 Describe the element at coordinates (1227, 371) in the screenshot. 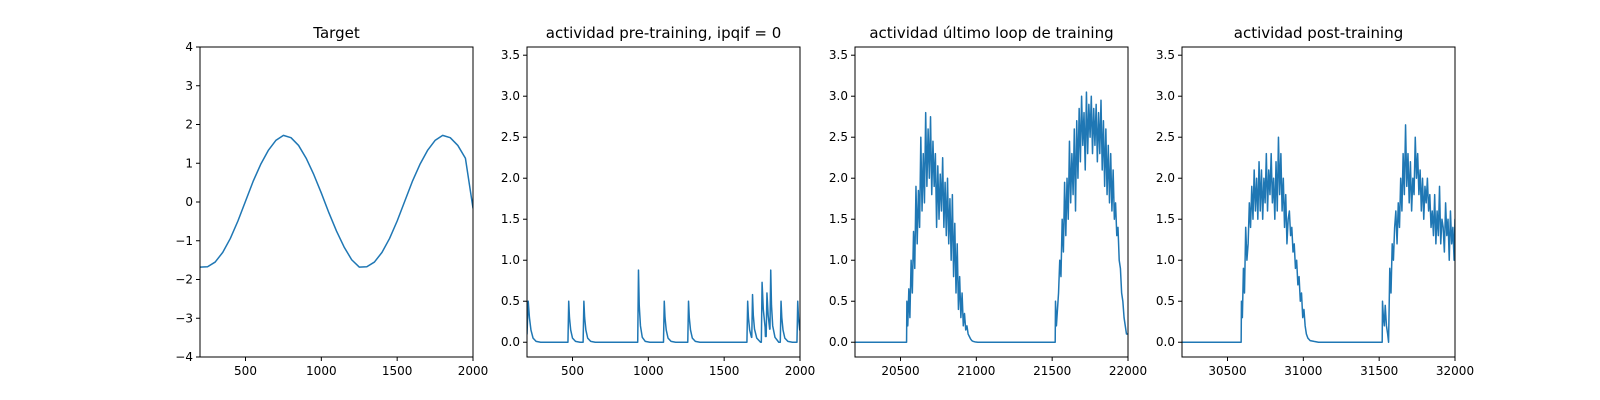

I see `x-tick-label: 30500` at that location.